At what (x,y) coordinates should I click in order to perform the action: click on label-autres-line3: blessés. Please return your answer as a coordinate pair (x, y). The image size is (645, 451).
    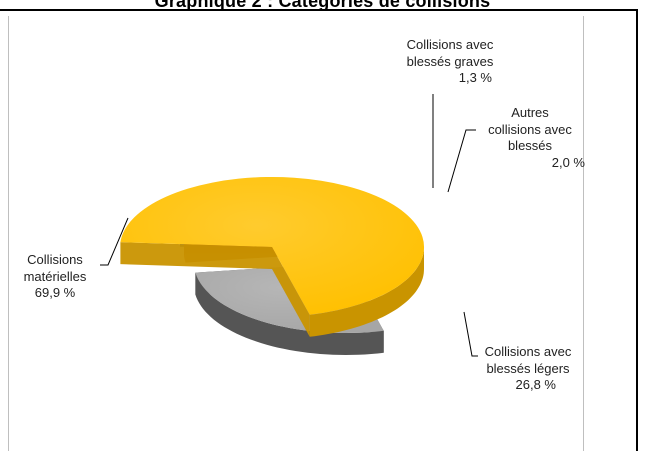
    Looking at the image, I should click on (530, 145).